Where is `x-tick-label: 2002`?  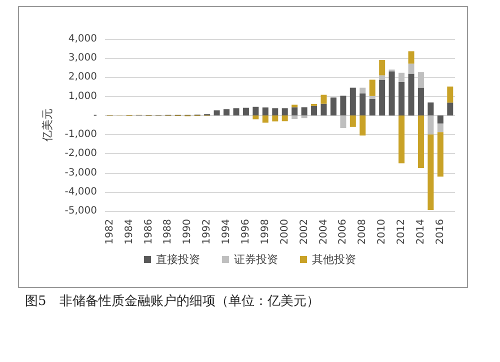
x-tick-label: 2002 is located at coordinates (304, 231).